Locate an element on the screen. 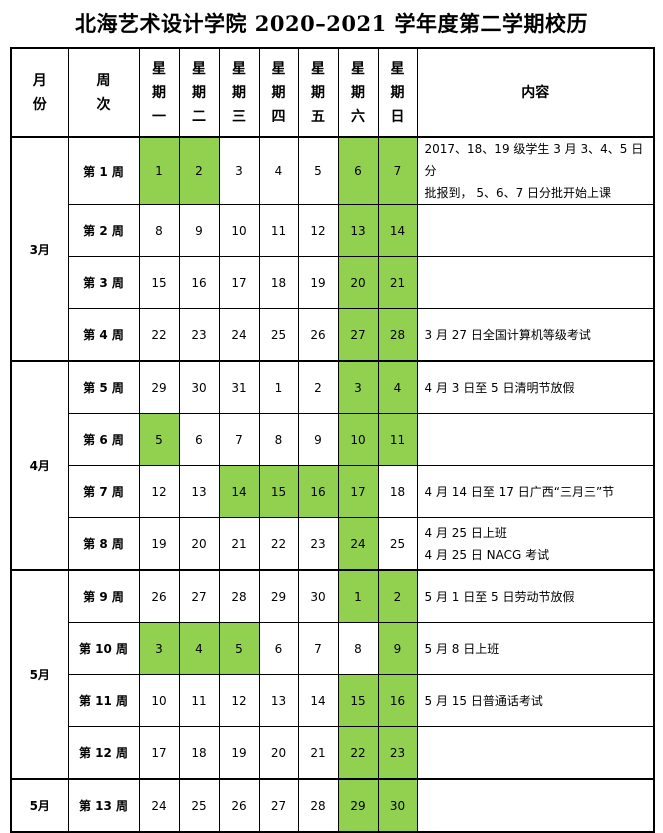  month-cell: 5月 is located at coordinates (39, 805).